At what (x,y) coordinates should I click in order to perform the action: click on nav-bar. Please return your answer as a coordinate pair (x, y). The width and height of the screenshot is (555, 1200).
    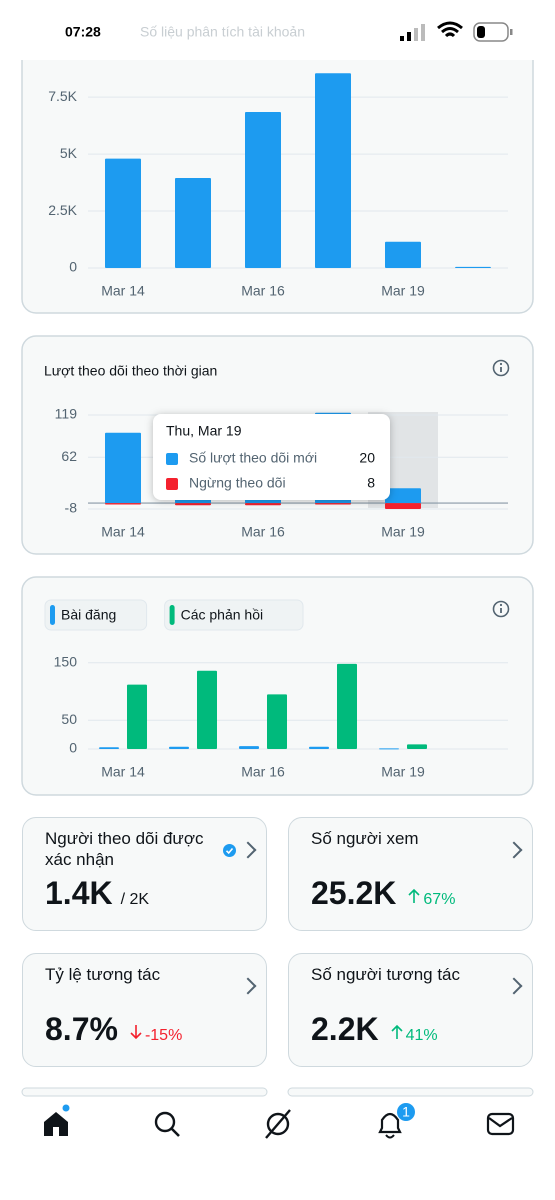
    Looking at the image, I should click on (277, 1147).